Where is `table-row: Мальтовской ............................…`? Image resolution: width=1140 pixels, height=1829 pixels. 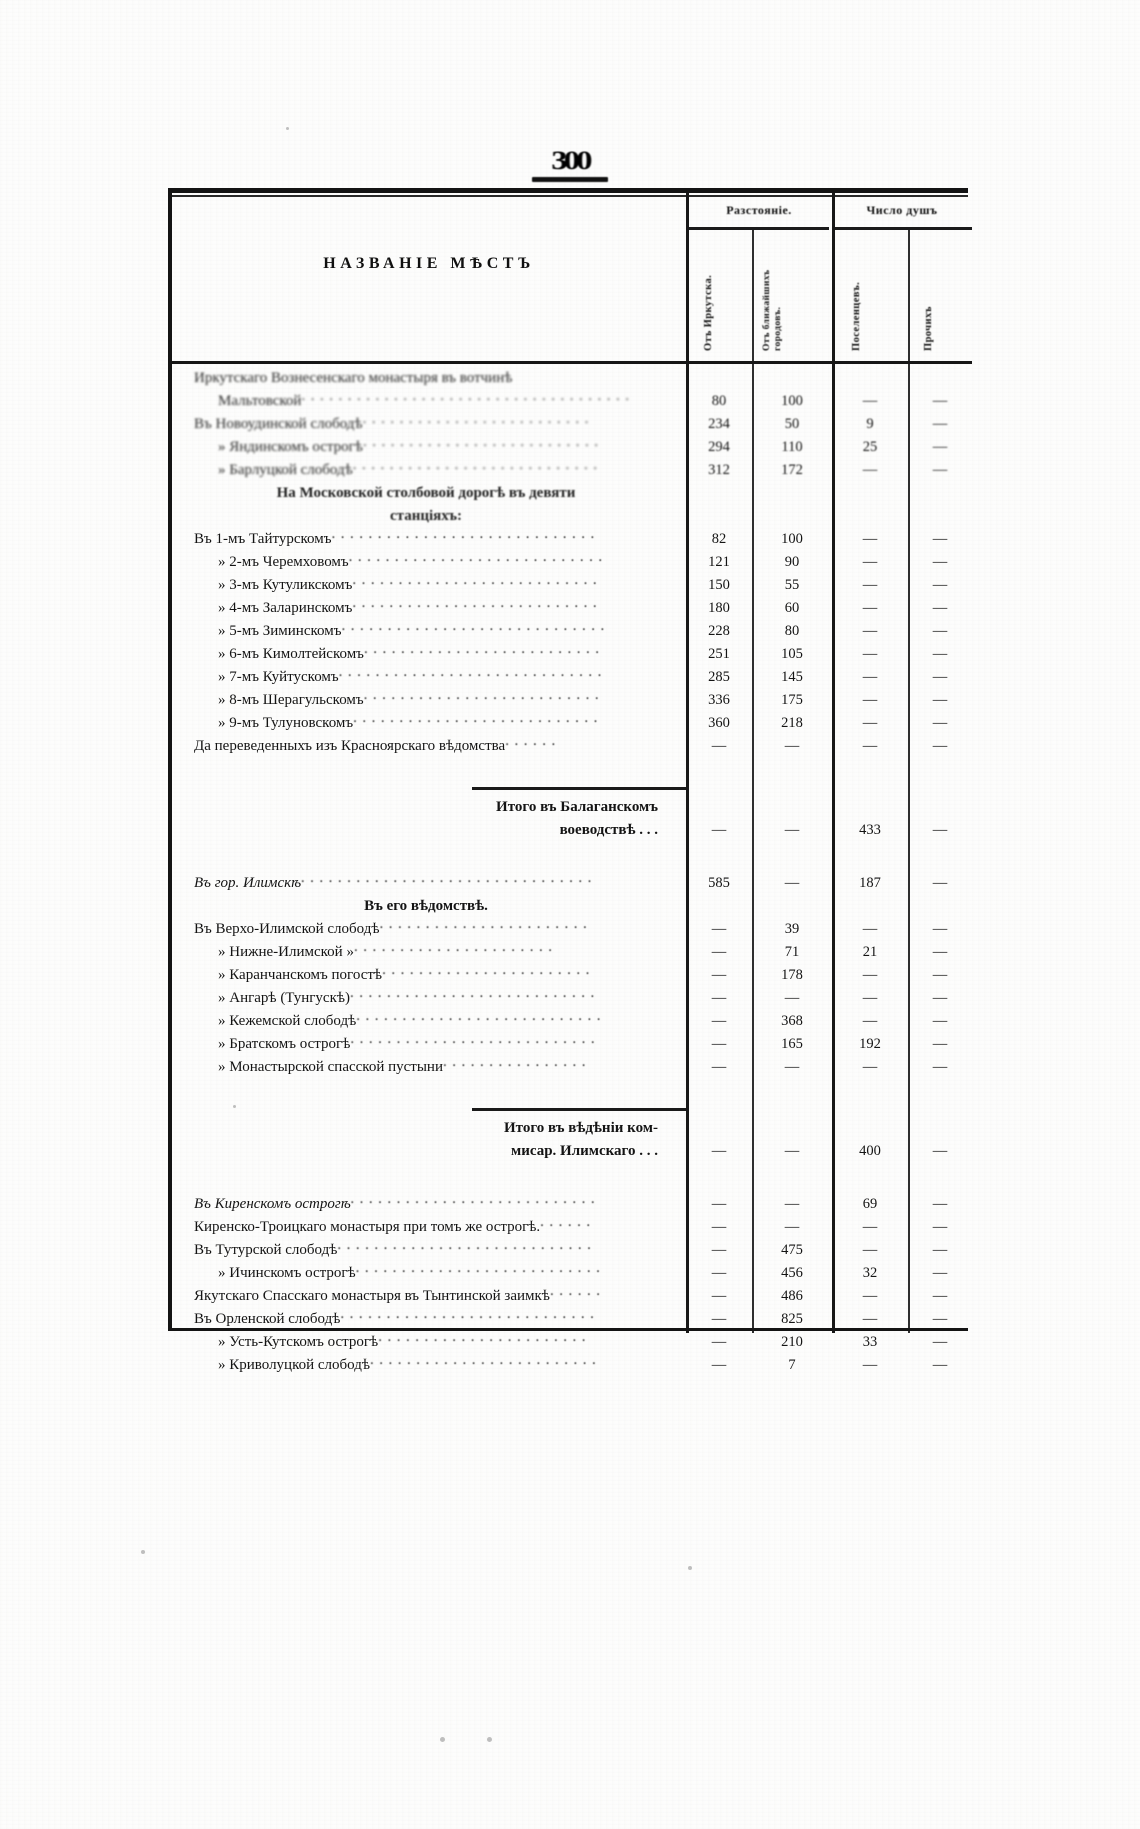
table-row: Мальтовской ............................… is located at coordinates (572, 398).